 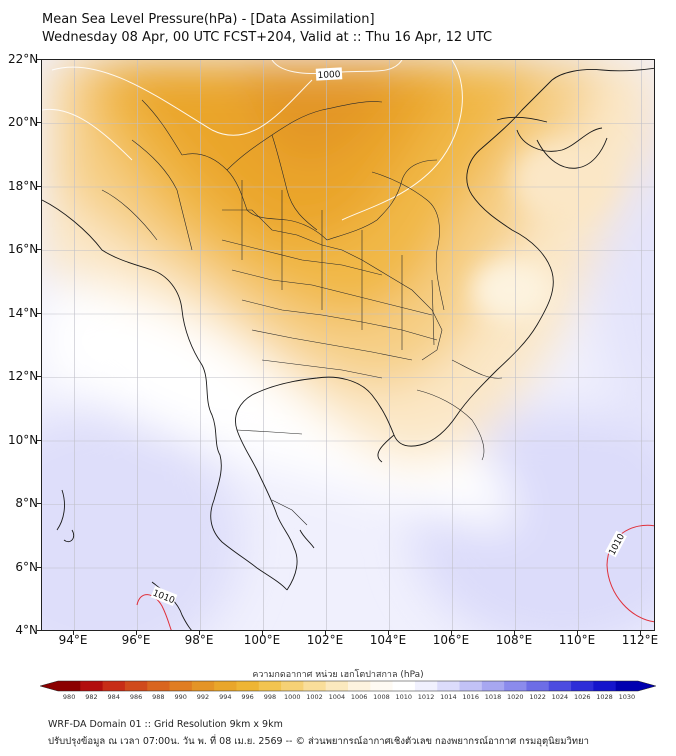 I want to click on lat-label-8n: 8°N, so click(x=26, y=503).